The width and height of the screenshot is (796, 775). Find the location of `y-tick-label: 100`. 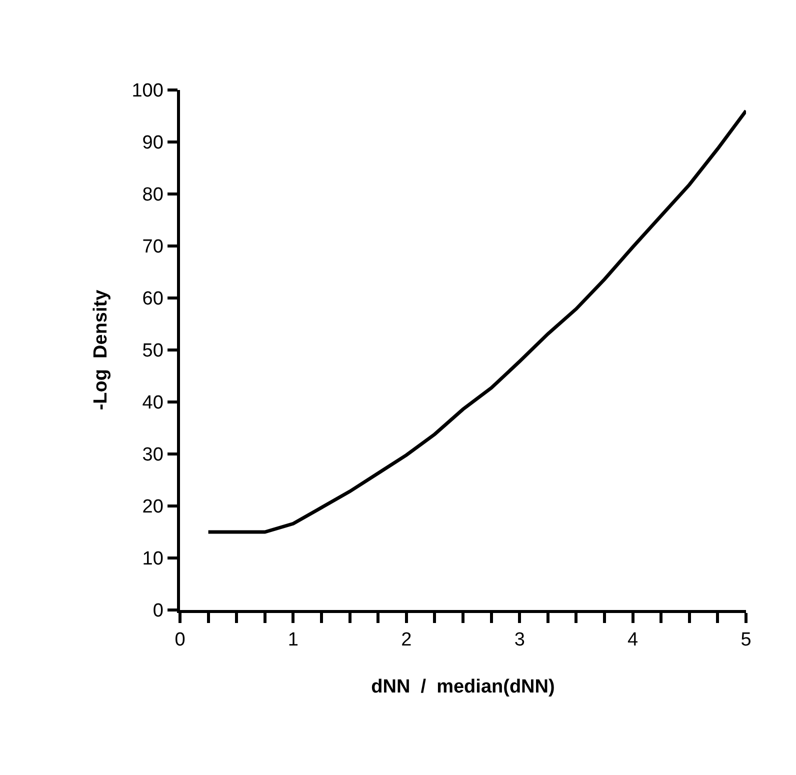

y-tick-label: 100 is located at coordinates (148, 91).